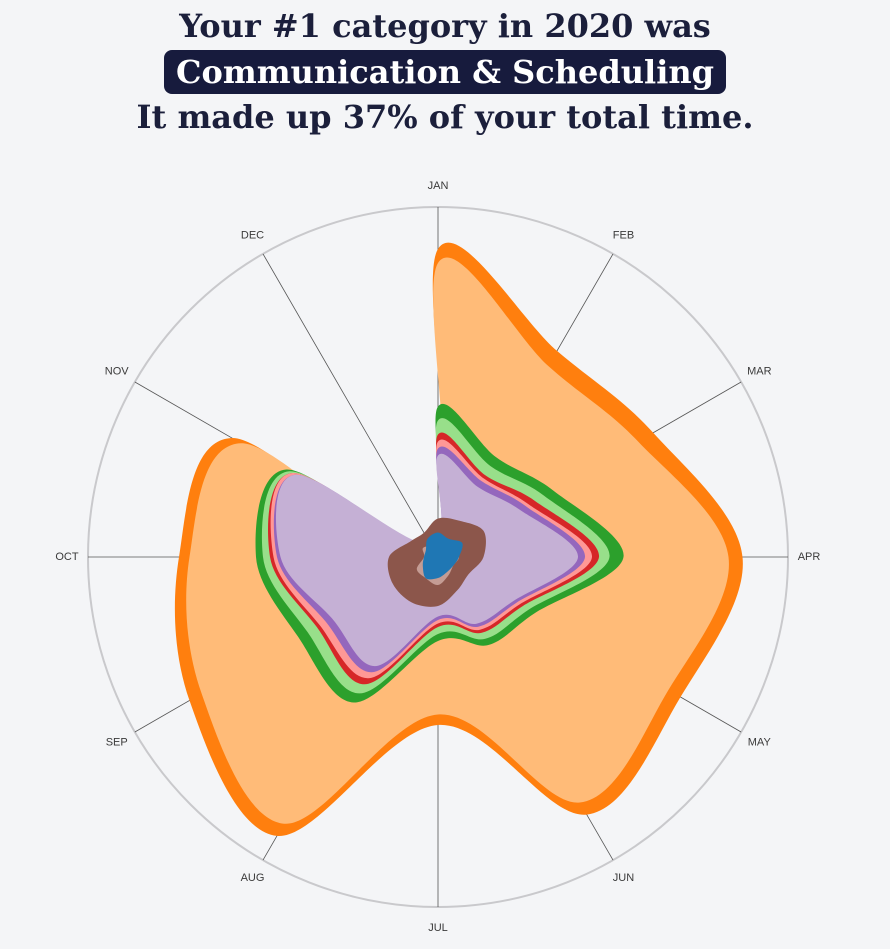 Image resolution: width=890 pixels, height=949 pixels. What do you see at coordinates (117, 371) in the screenshot?
I see `month-label-nov: NOV` at bounding box center [117, 371].